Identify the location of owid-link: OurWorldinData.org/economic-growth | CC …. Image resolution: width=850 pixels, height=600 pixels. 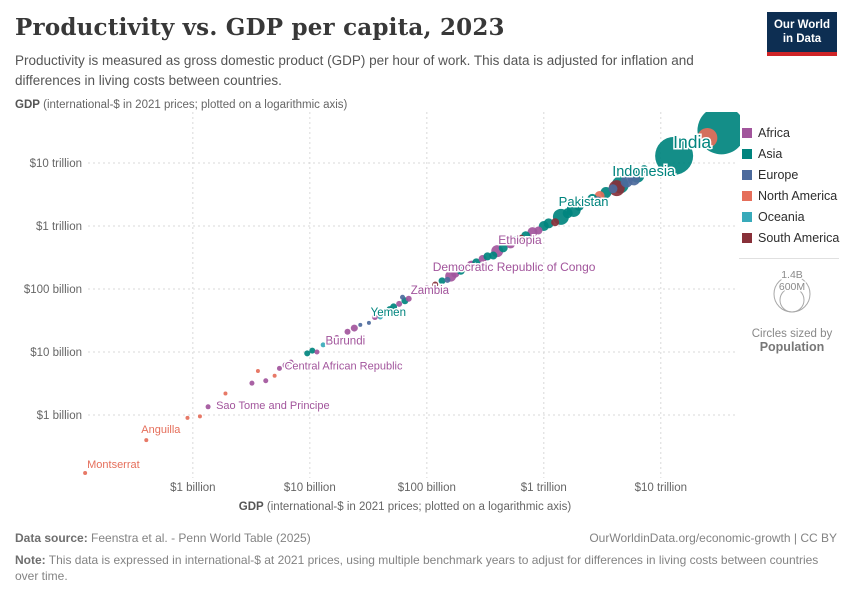
(713, 538).